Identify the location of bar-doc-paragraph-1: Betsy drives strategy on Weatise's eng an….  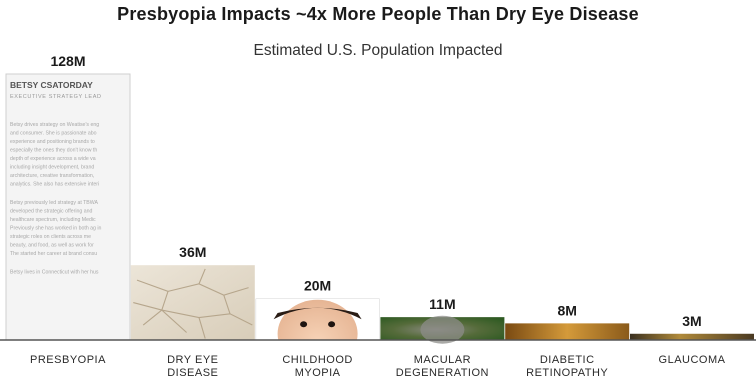
(54, 155).